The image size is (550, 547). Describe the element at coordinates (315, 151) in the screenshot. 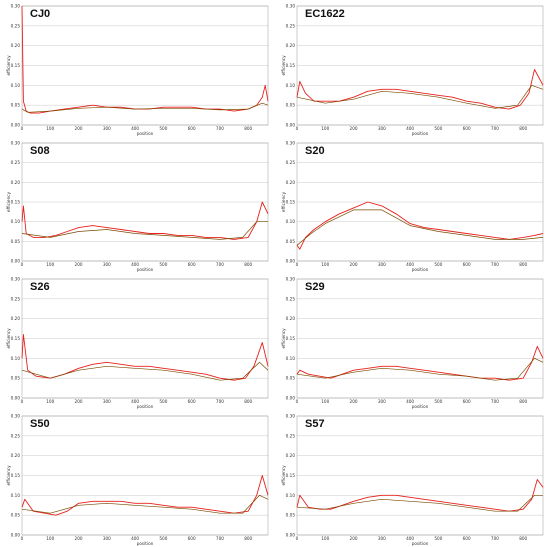

I see `panel-title: S20` at that location.